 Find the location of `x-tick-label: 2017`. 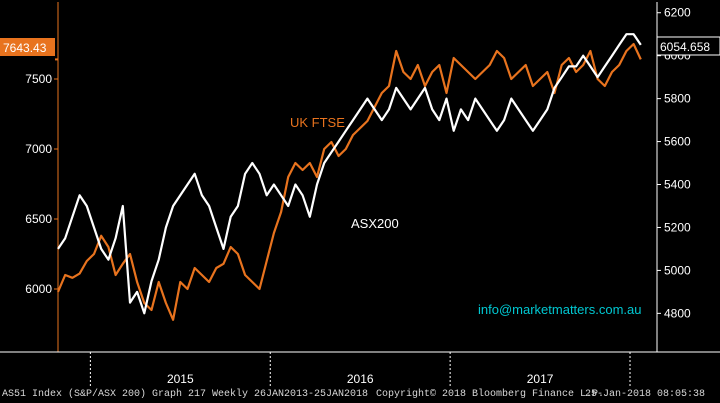

x-tick-label: 2017 is located at coordinates (540, 379).